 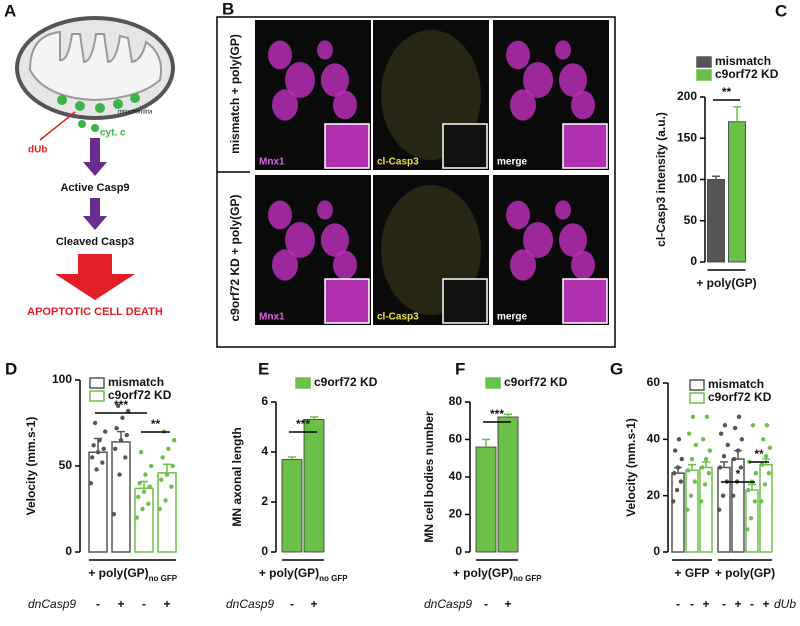 I want to click on y-tick-label: 80, so click(x=456, y=401).